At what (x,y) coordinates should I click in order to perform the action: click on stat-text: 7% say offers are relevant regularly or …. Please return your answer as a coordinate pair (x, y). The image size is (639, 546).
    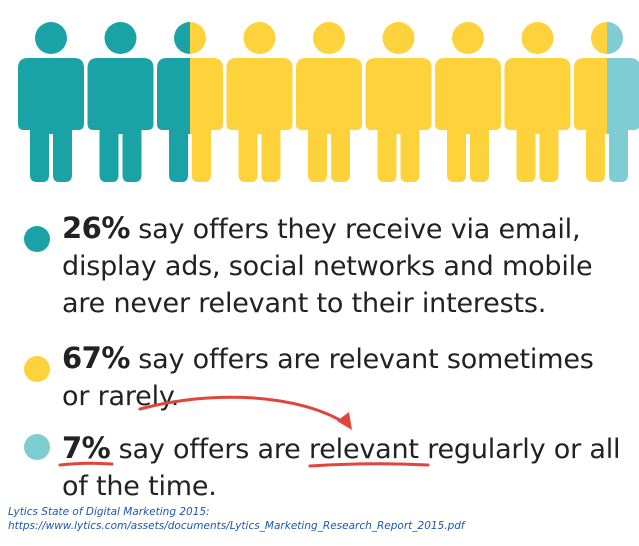
    Looking at the image, I should click on (347, 467).